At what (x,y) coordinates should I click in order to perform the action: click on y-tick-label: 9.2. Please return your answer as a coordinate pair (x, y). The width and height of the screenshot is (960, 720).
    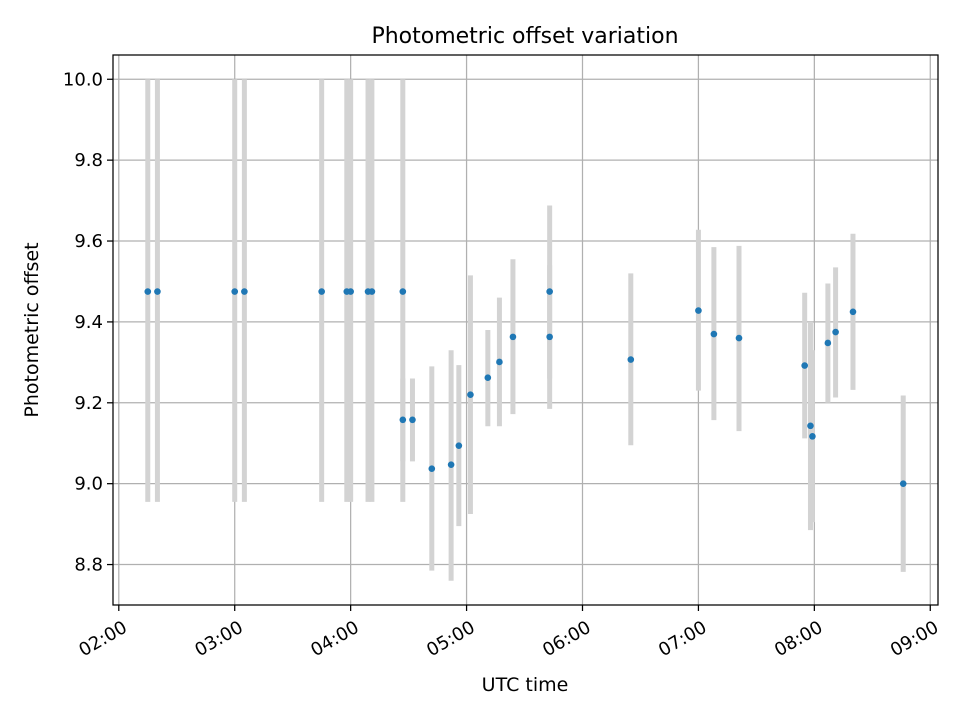
    Looking at the image, I should click on (88, 403).